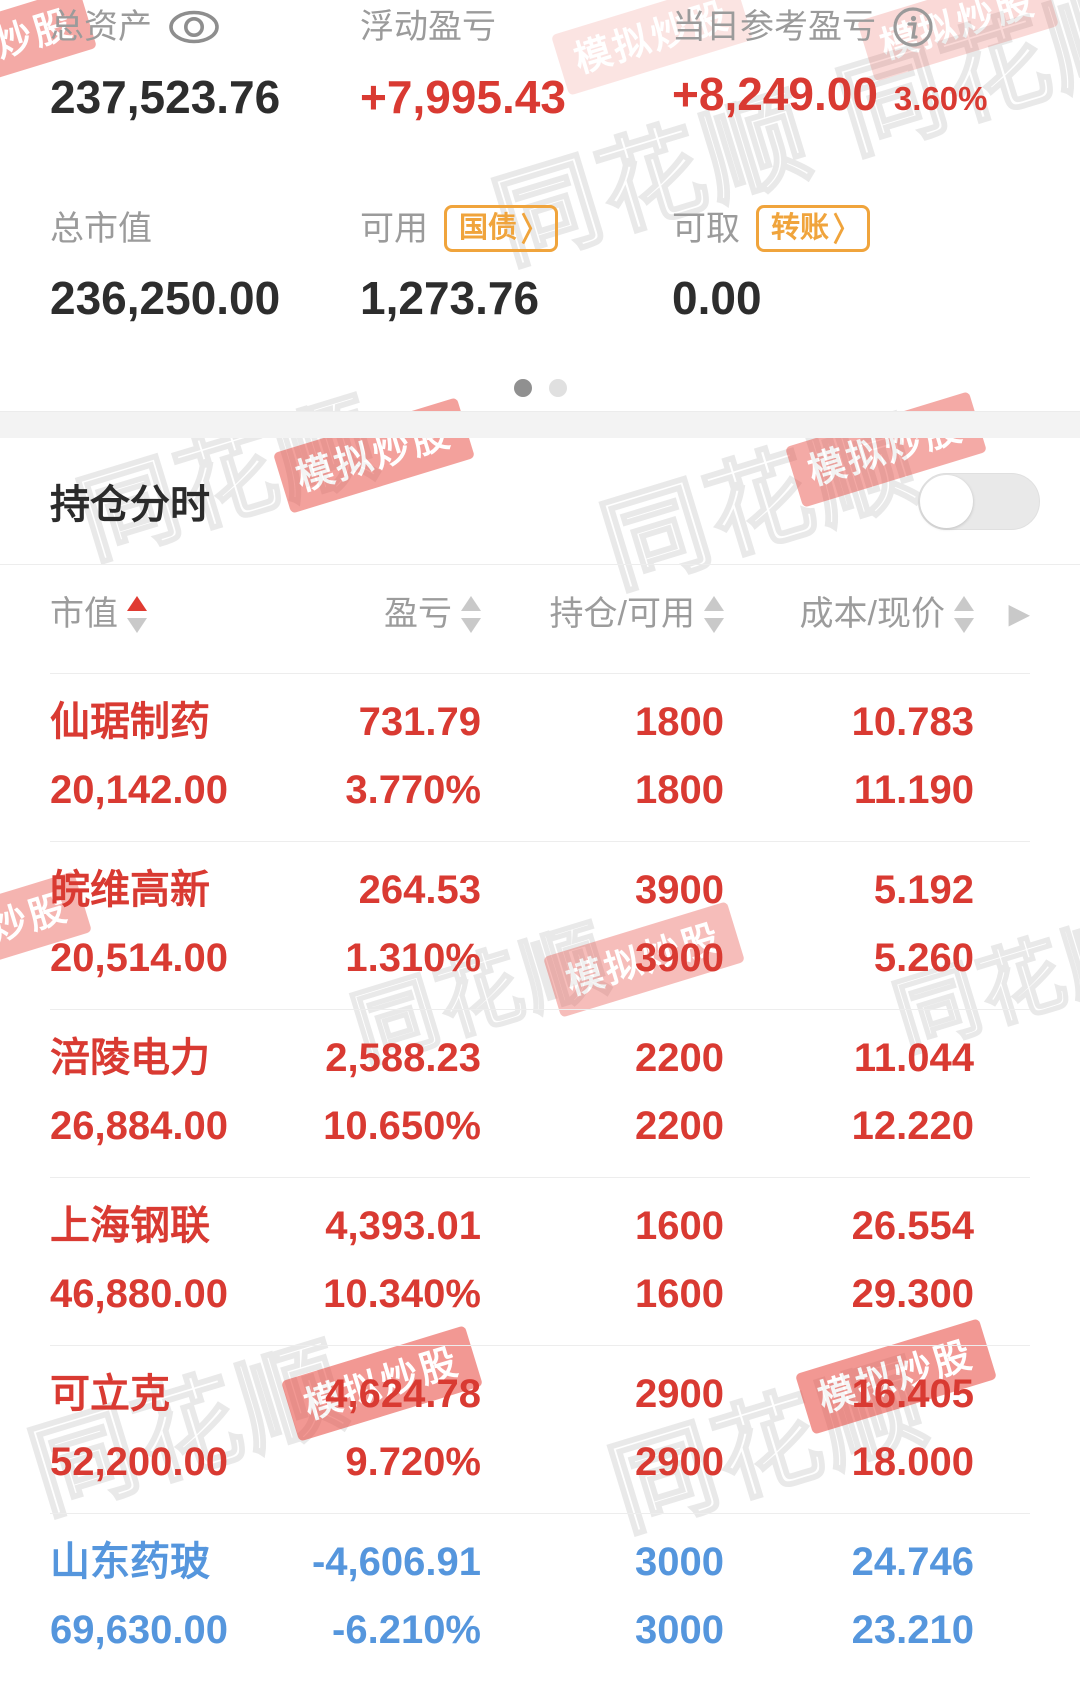 The height and width of the screenshot is (1681, 1080). I want to click on stock-name: 仙琚制药, so click(130, 722).